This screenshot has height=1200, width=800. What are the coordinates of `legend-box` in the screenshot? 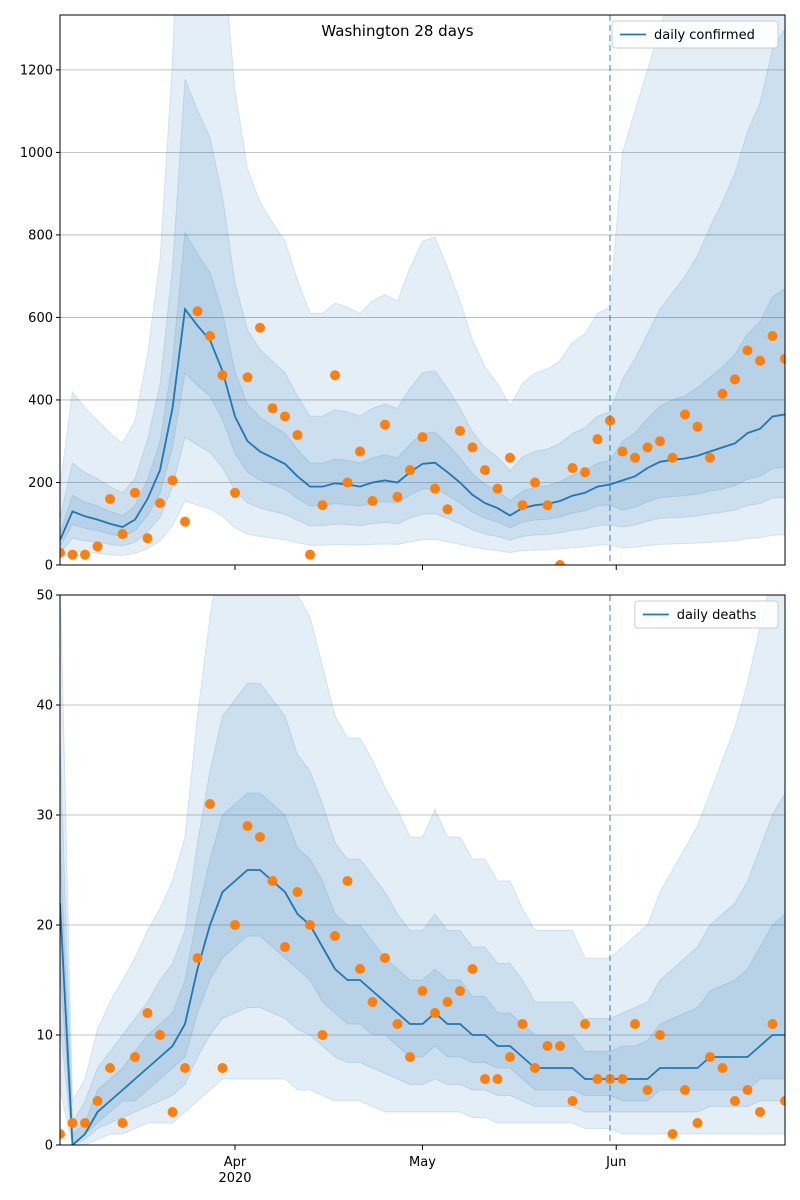 It's located at (706, 614).